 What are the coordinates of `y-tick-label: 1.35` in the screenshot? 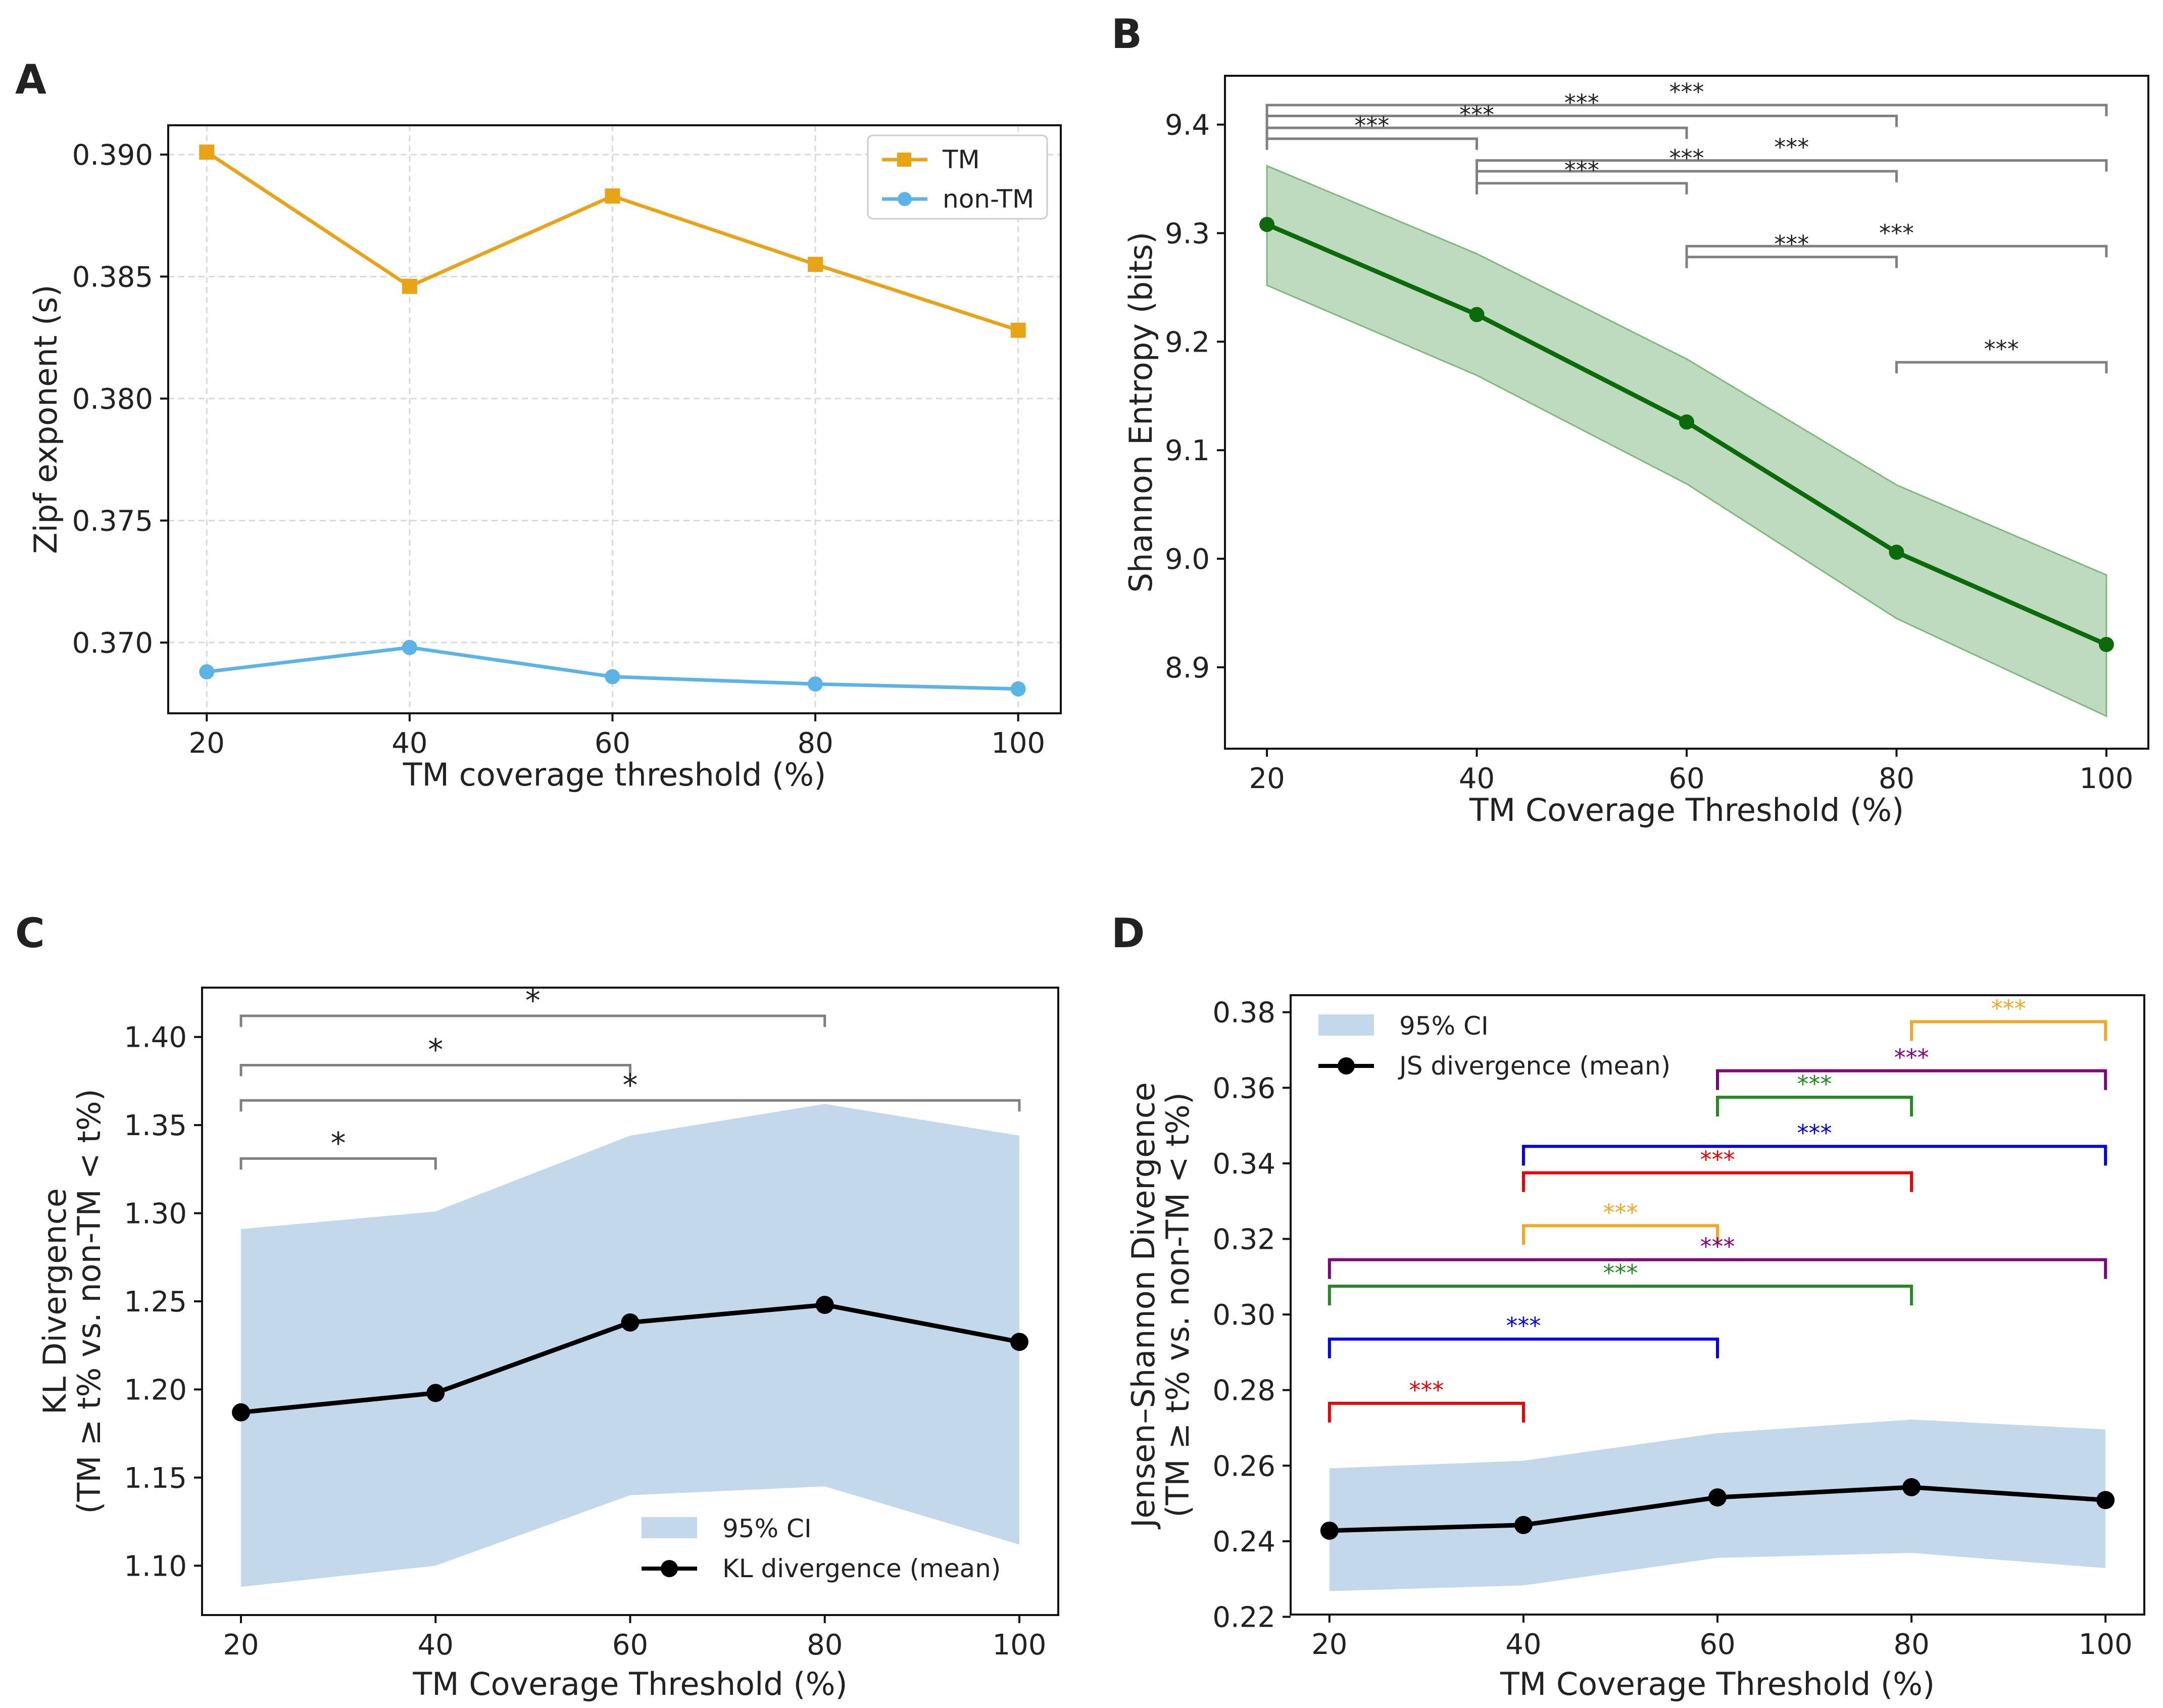 It's located at (156, 1125).